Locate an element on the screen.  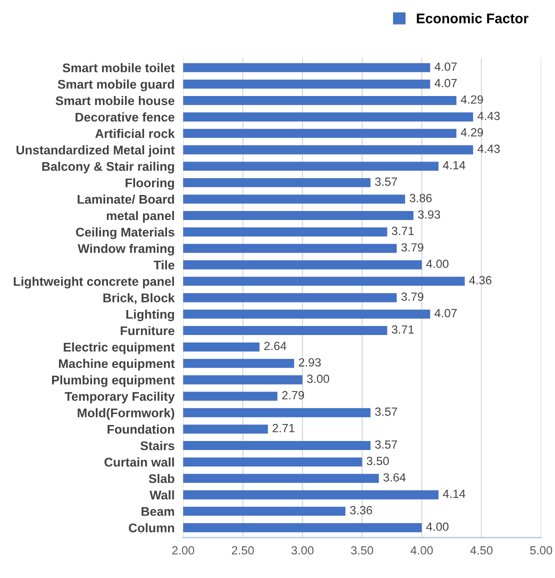
data-label: 4.36 is located at coordinates (480, 280).